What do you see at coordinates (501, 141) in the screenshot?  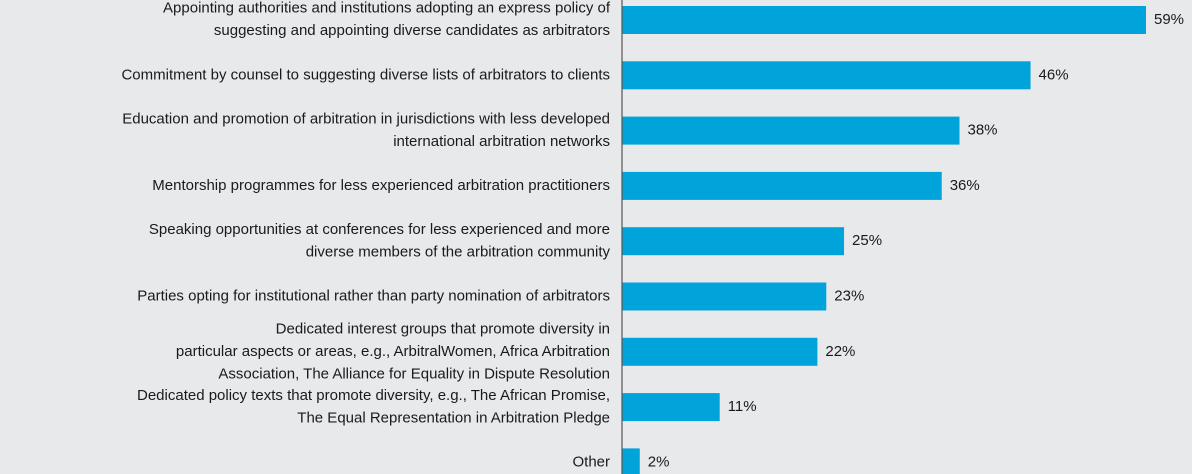 I see `category-label: international arbitration networks` at bounding box center [501, 141].